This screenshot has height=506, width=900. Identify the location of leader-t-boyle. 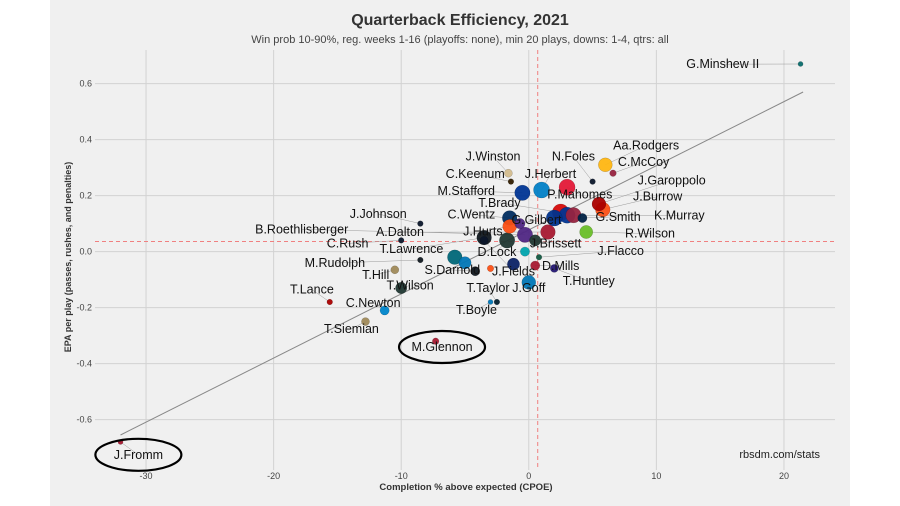
(483, 305).